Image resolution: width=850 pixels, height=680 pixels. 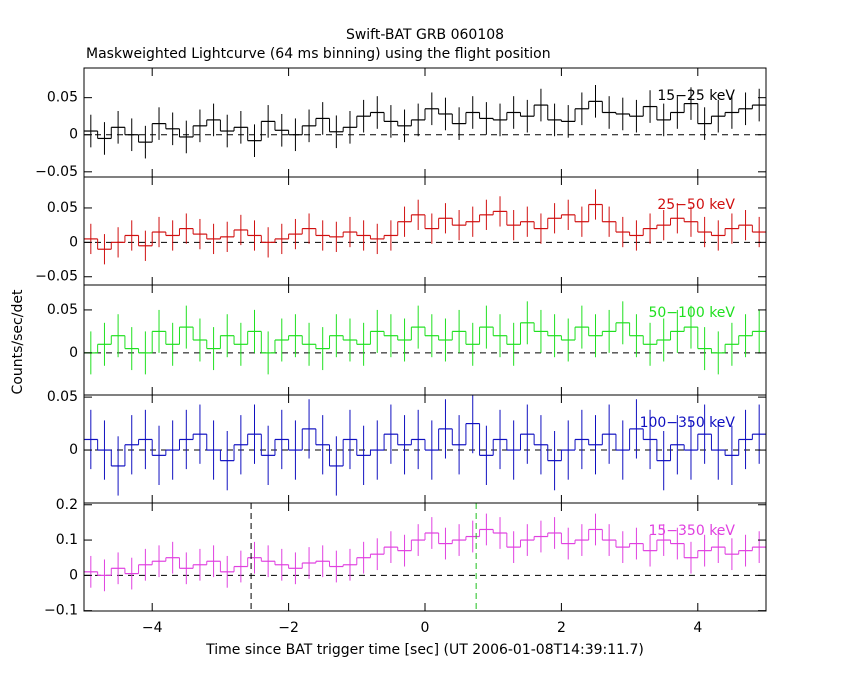 I want to click on x-tick-label: −4, so click(x=152, y=628).